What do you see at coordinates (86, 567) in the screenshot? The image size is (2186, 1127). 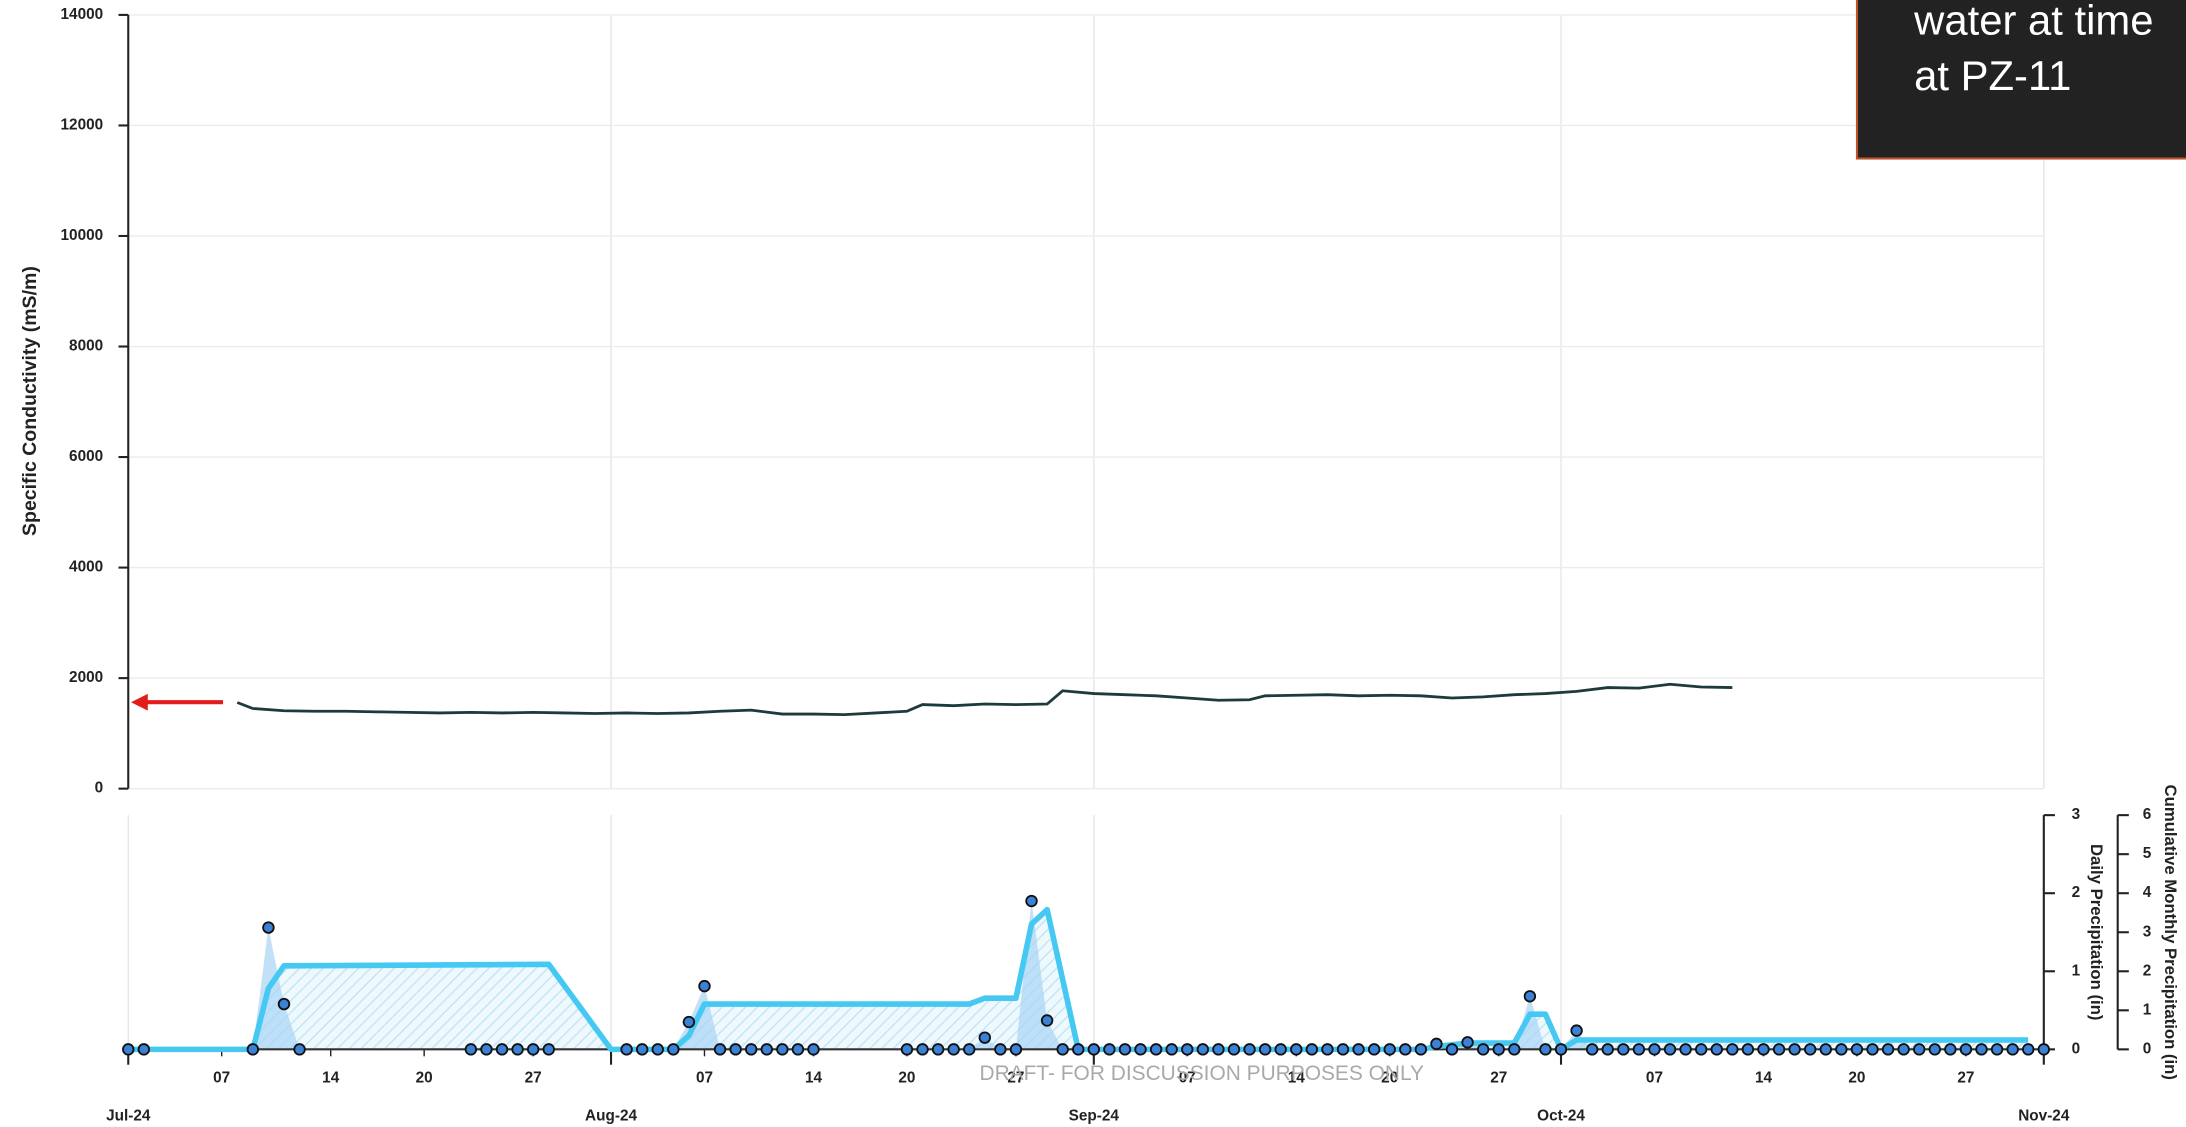 I see `y-tick-label: 4000` at bounding box center [86, 567].